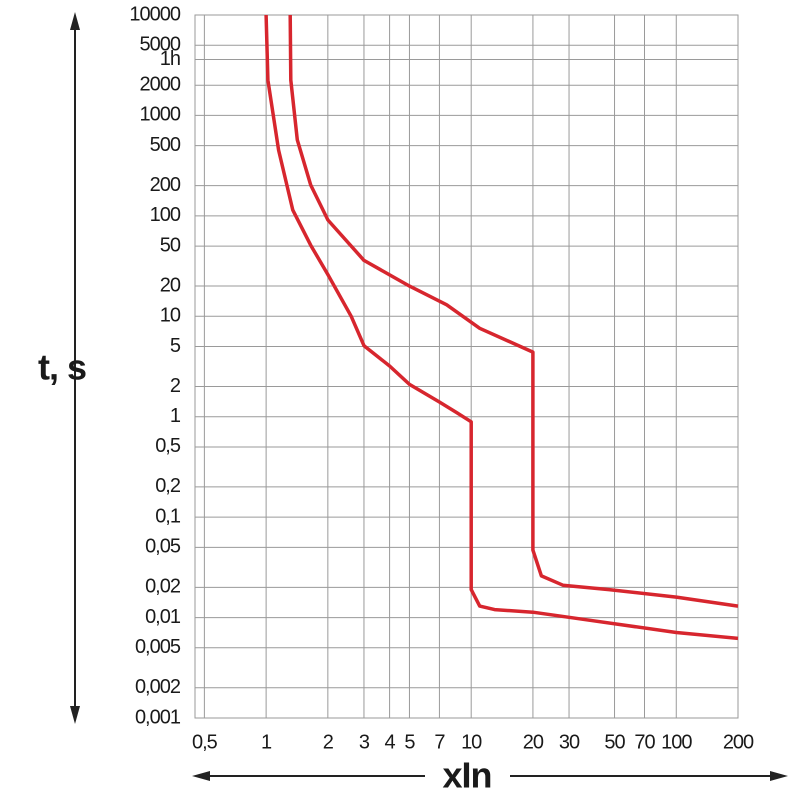 The height and width of the screenshot is (800, 800). What do you see at coordinates (170, 316) in the screenshot?
I see `y-tick-label: 10` at bounding box center [170, 316].